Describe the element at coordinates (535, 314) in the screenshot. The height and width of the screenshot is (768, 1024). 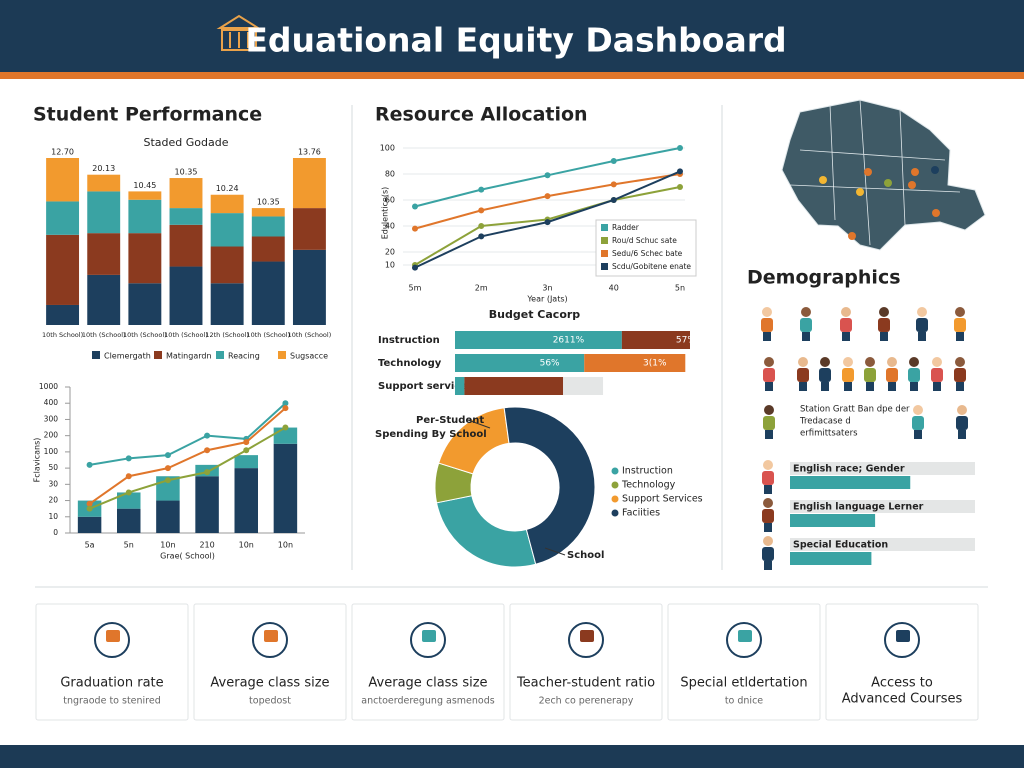
I see `chart-title: Budget Cacorp` at that location.